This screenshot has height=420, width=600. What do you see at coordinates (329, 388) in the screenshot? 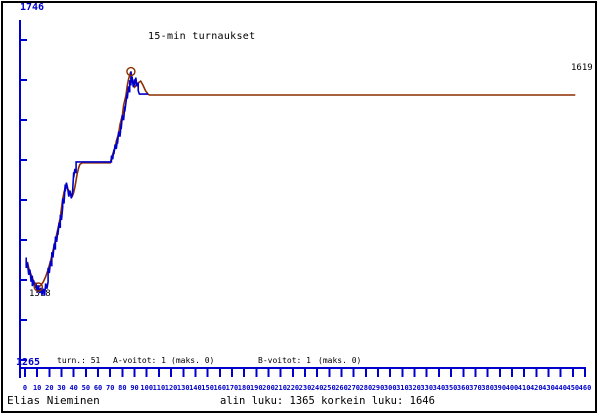
I see `x-tick-label: 250` at bounding box center [329, 388].